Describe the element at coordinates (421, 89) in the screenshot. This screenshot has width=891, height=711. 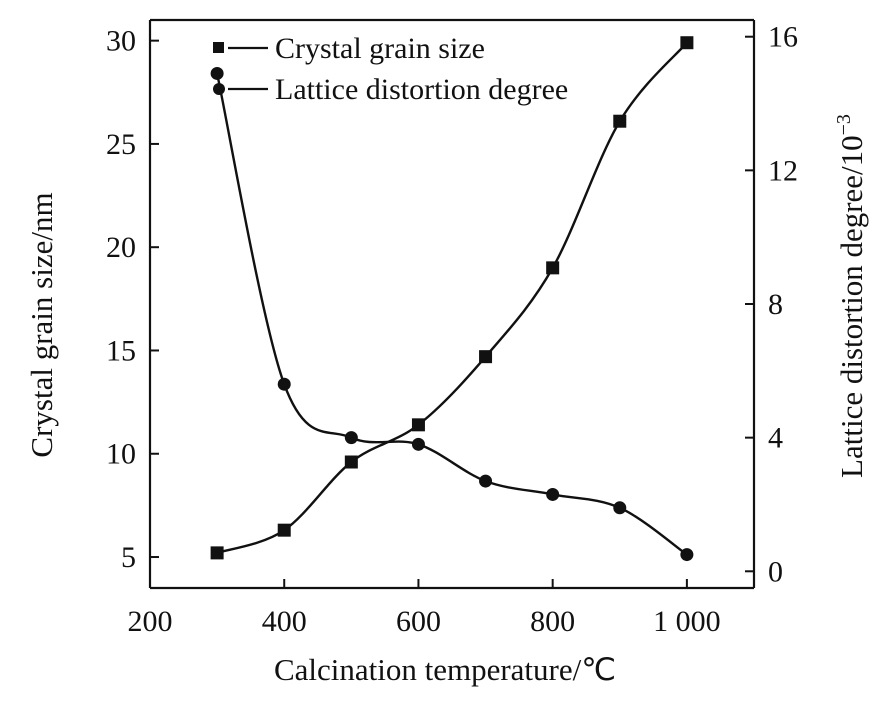
I see `legend-label-lattice: Lattice distortion degree` at that location.